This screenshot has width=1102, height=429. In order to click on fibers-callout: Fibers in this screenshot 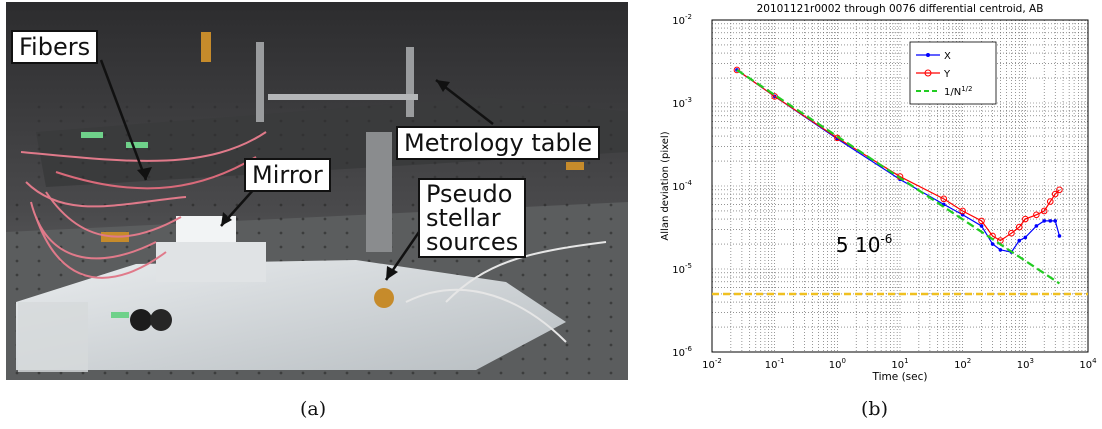, I will do `click(55, 47)`.